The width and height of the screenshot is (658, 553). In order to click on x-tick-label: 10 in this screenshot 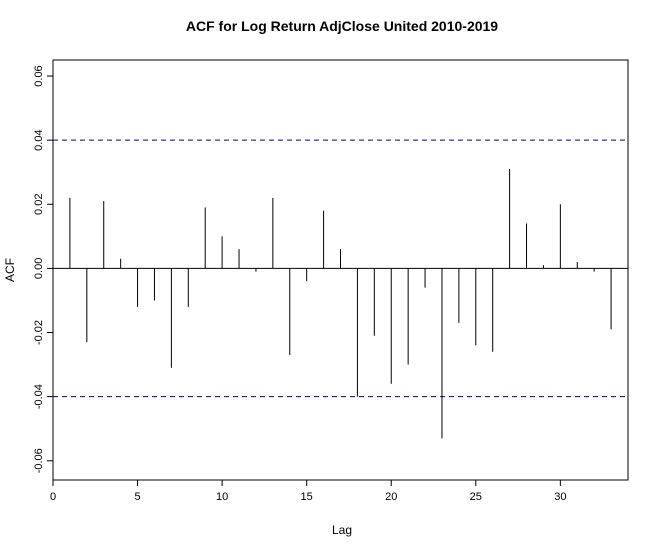, I will do `click(222, 497)`.